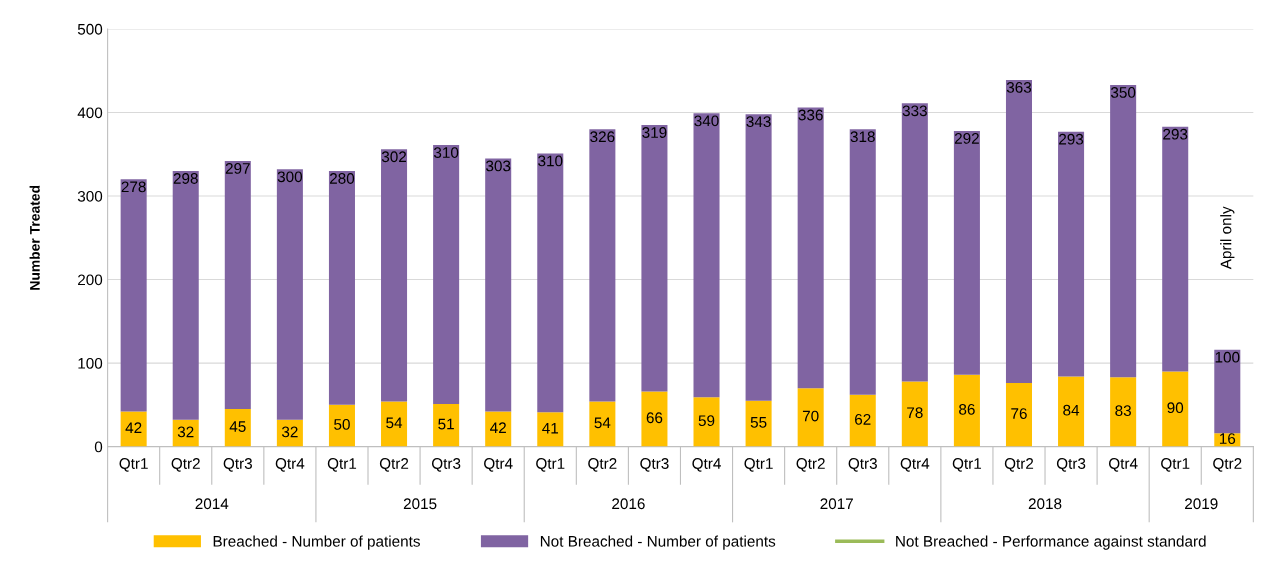 Image resolution: width=1266 pixels, height=580 pixels. What do you see at coordinates (836, 504) in the screenshot?
I see `text: 2017` at bounding box center [836, 504].